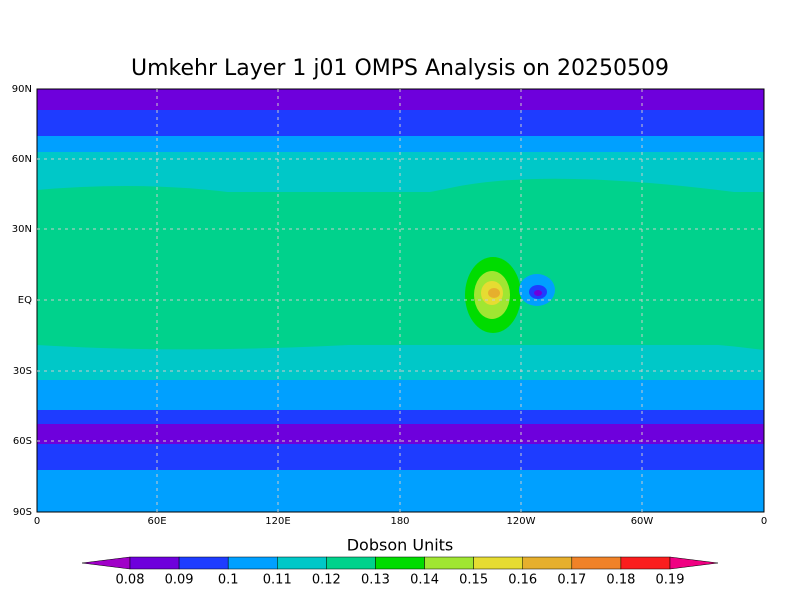  Describe the element at coordinates (277, 580) in the screenshot. I see `colorbar-label: 0.11` at that location.